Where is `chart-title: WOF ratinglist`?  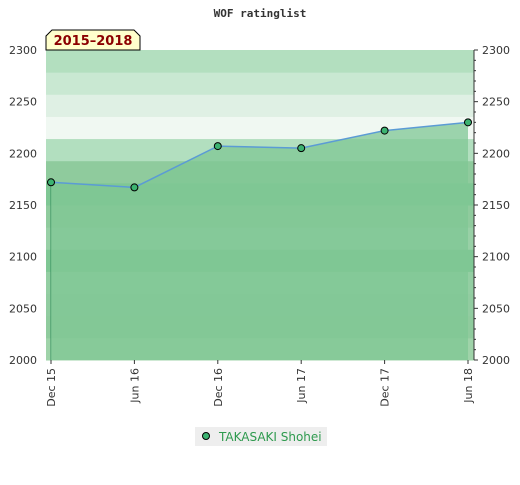
chart-title: WOF ratinglist is located at coordinates (260, 13).